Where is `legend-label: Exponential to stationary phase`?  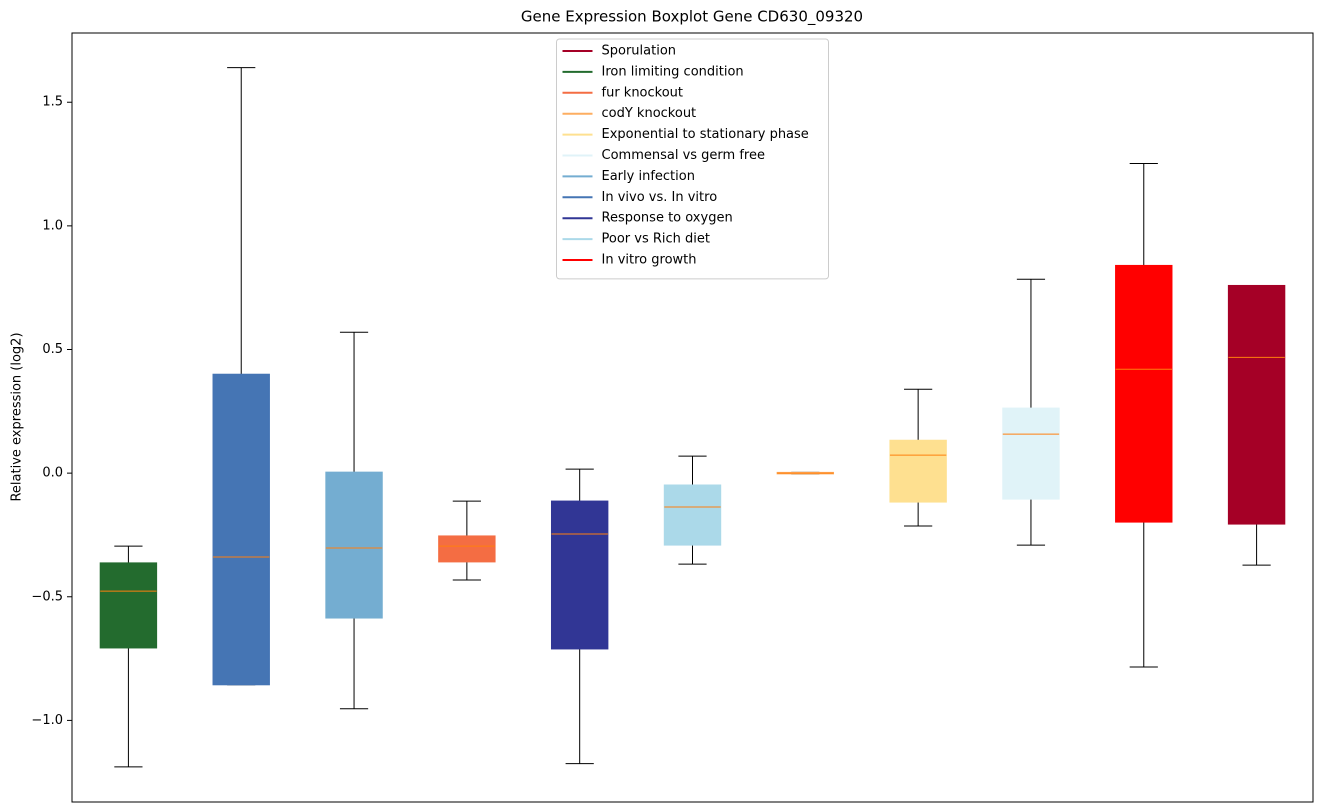
legend-label: Exponential to stationary phase is located at coordinates (705, 134).